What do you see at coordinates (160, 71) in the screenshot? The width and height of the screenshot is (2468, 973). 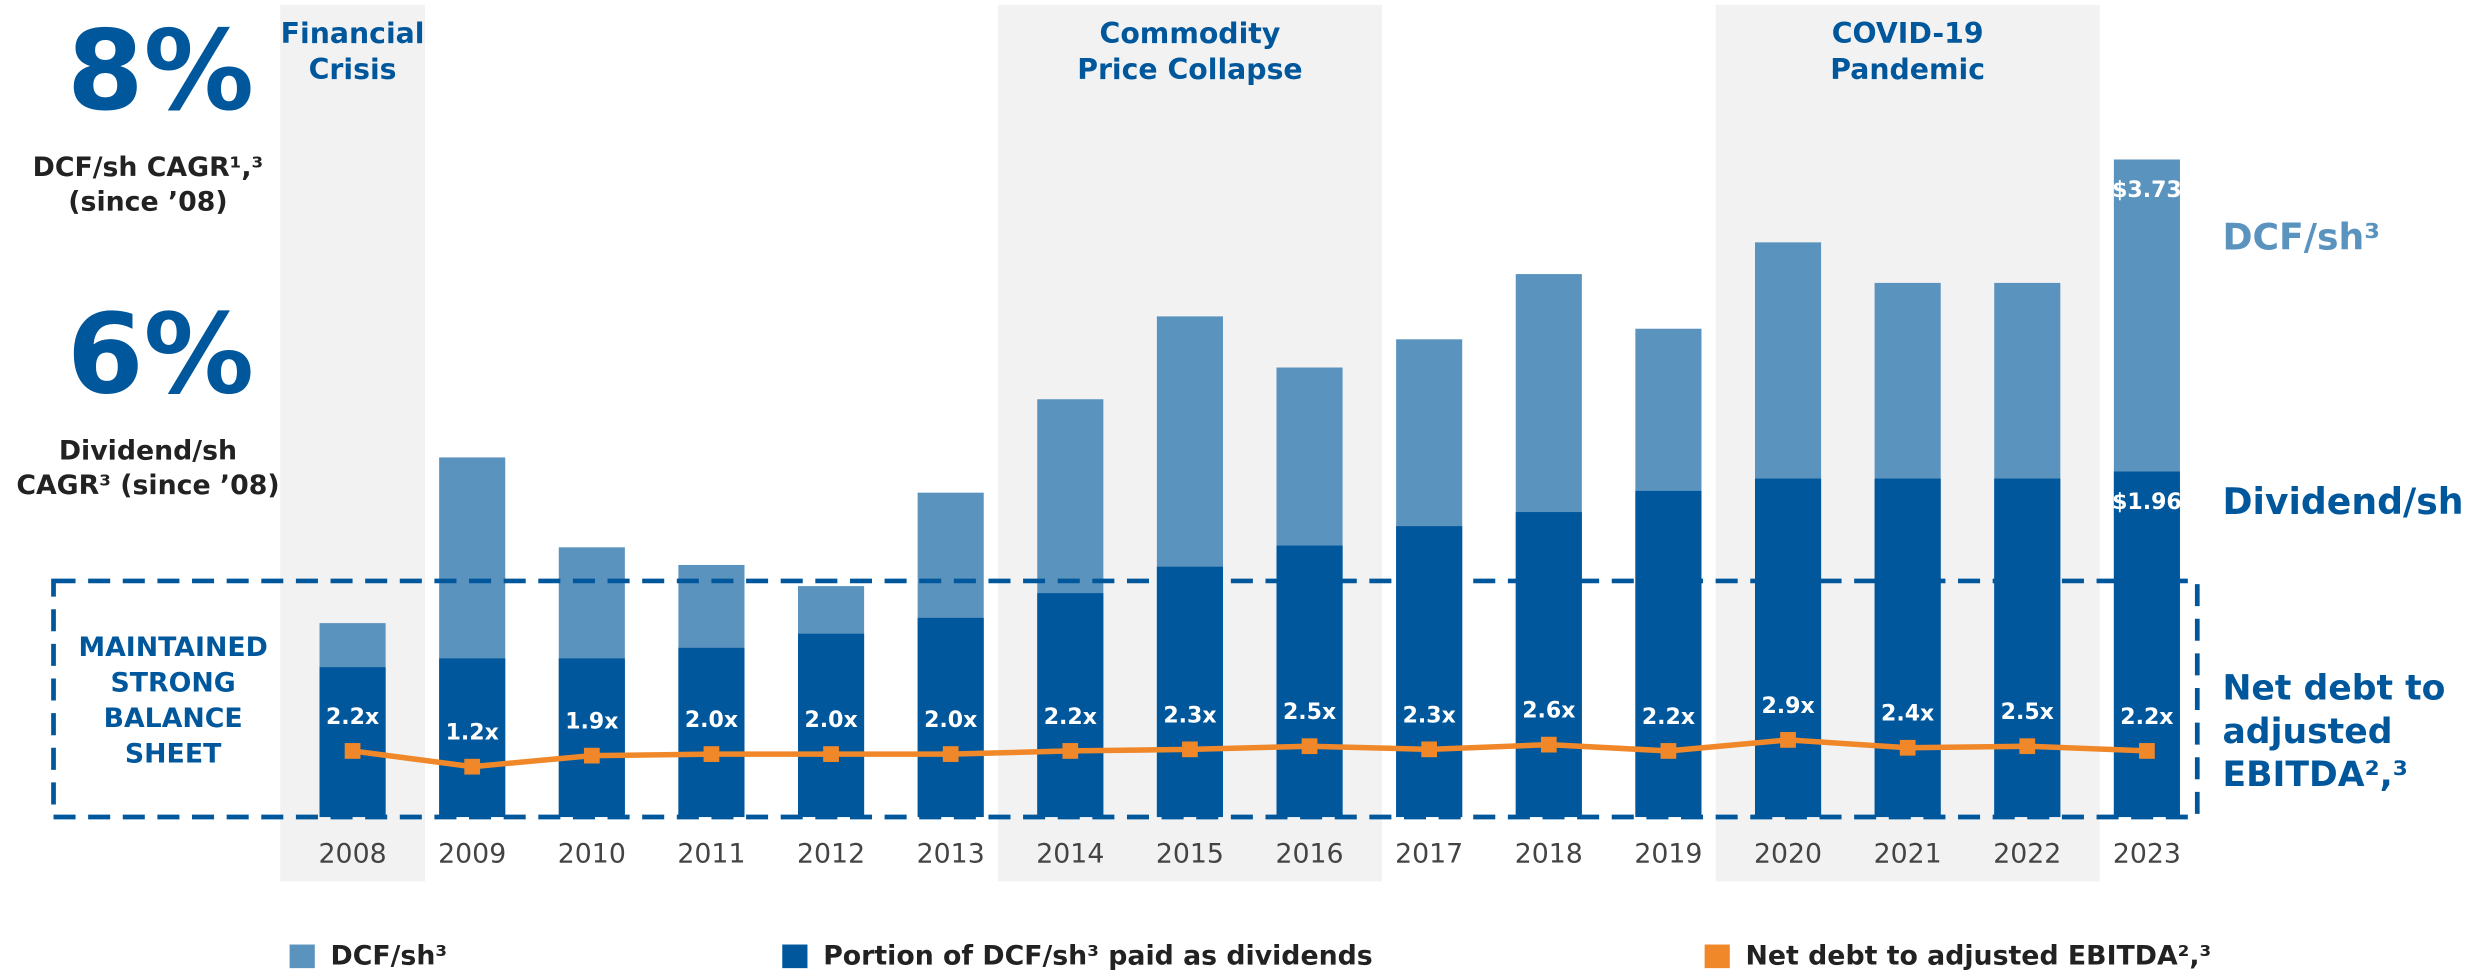 I see `callout-value: 8%` at bounding box center [160, 71].